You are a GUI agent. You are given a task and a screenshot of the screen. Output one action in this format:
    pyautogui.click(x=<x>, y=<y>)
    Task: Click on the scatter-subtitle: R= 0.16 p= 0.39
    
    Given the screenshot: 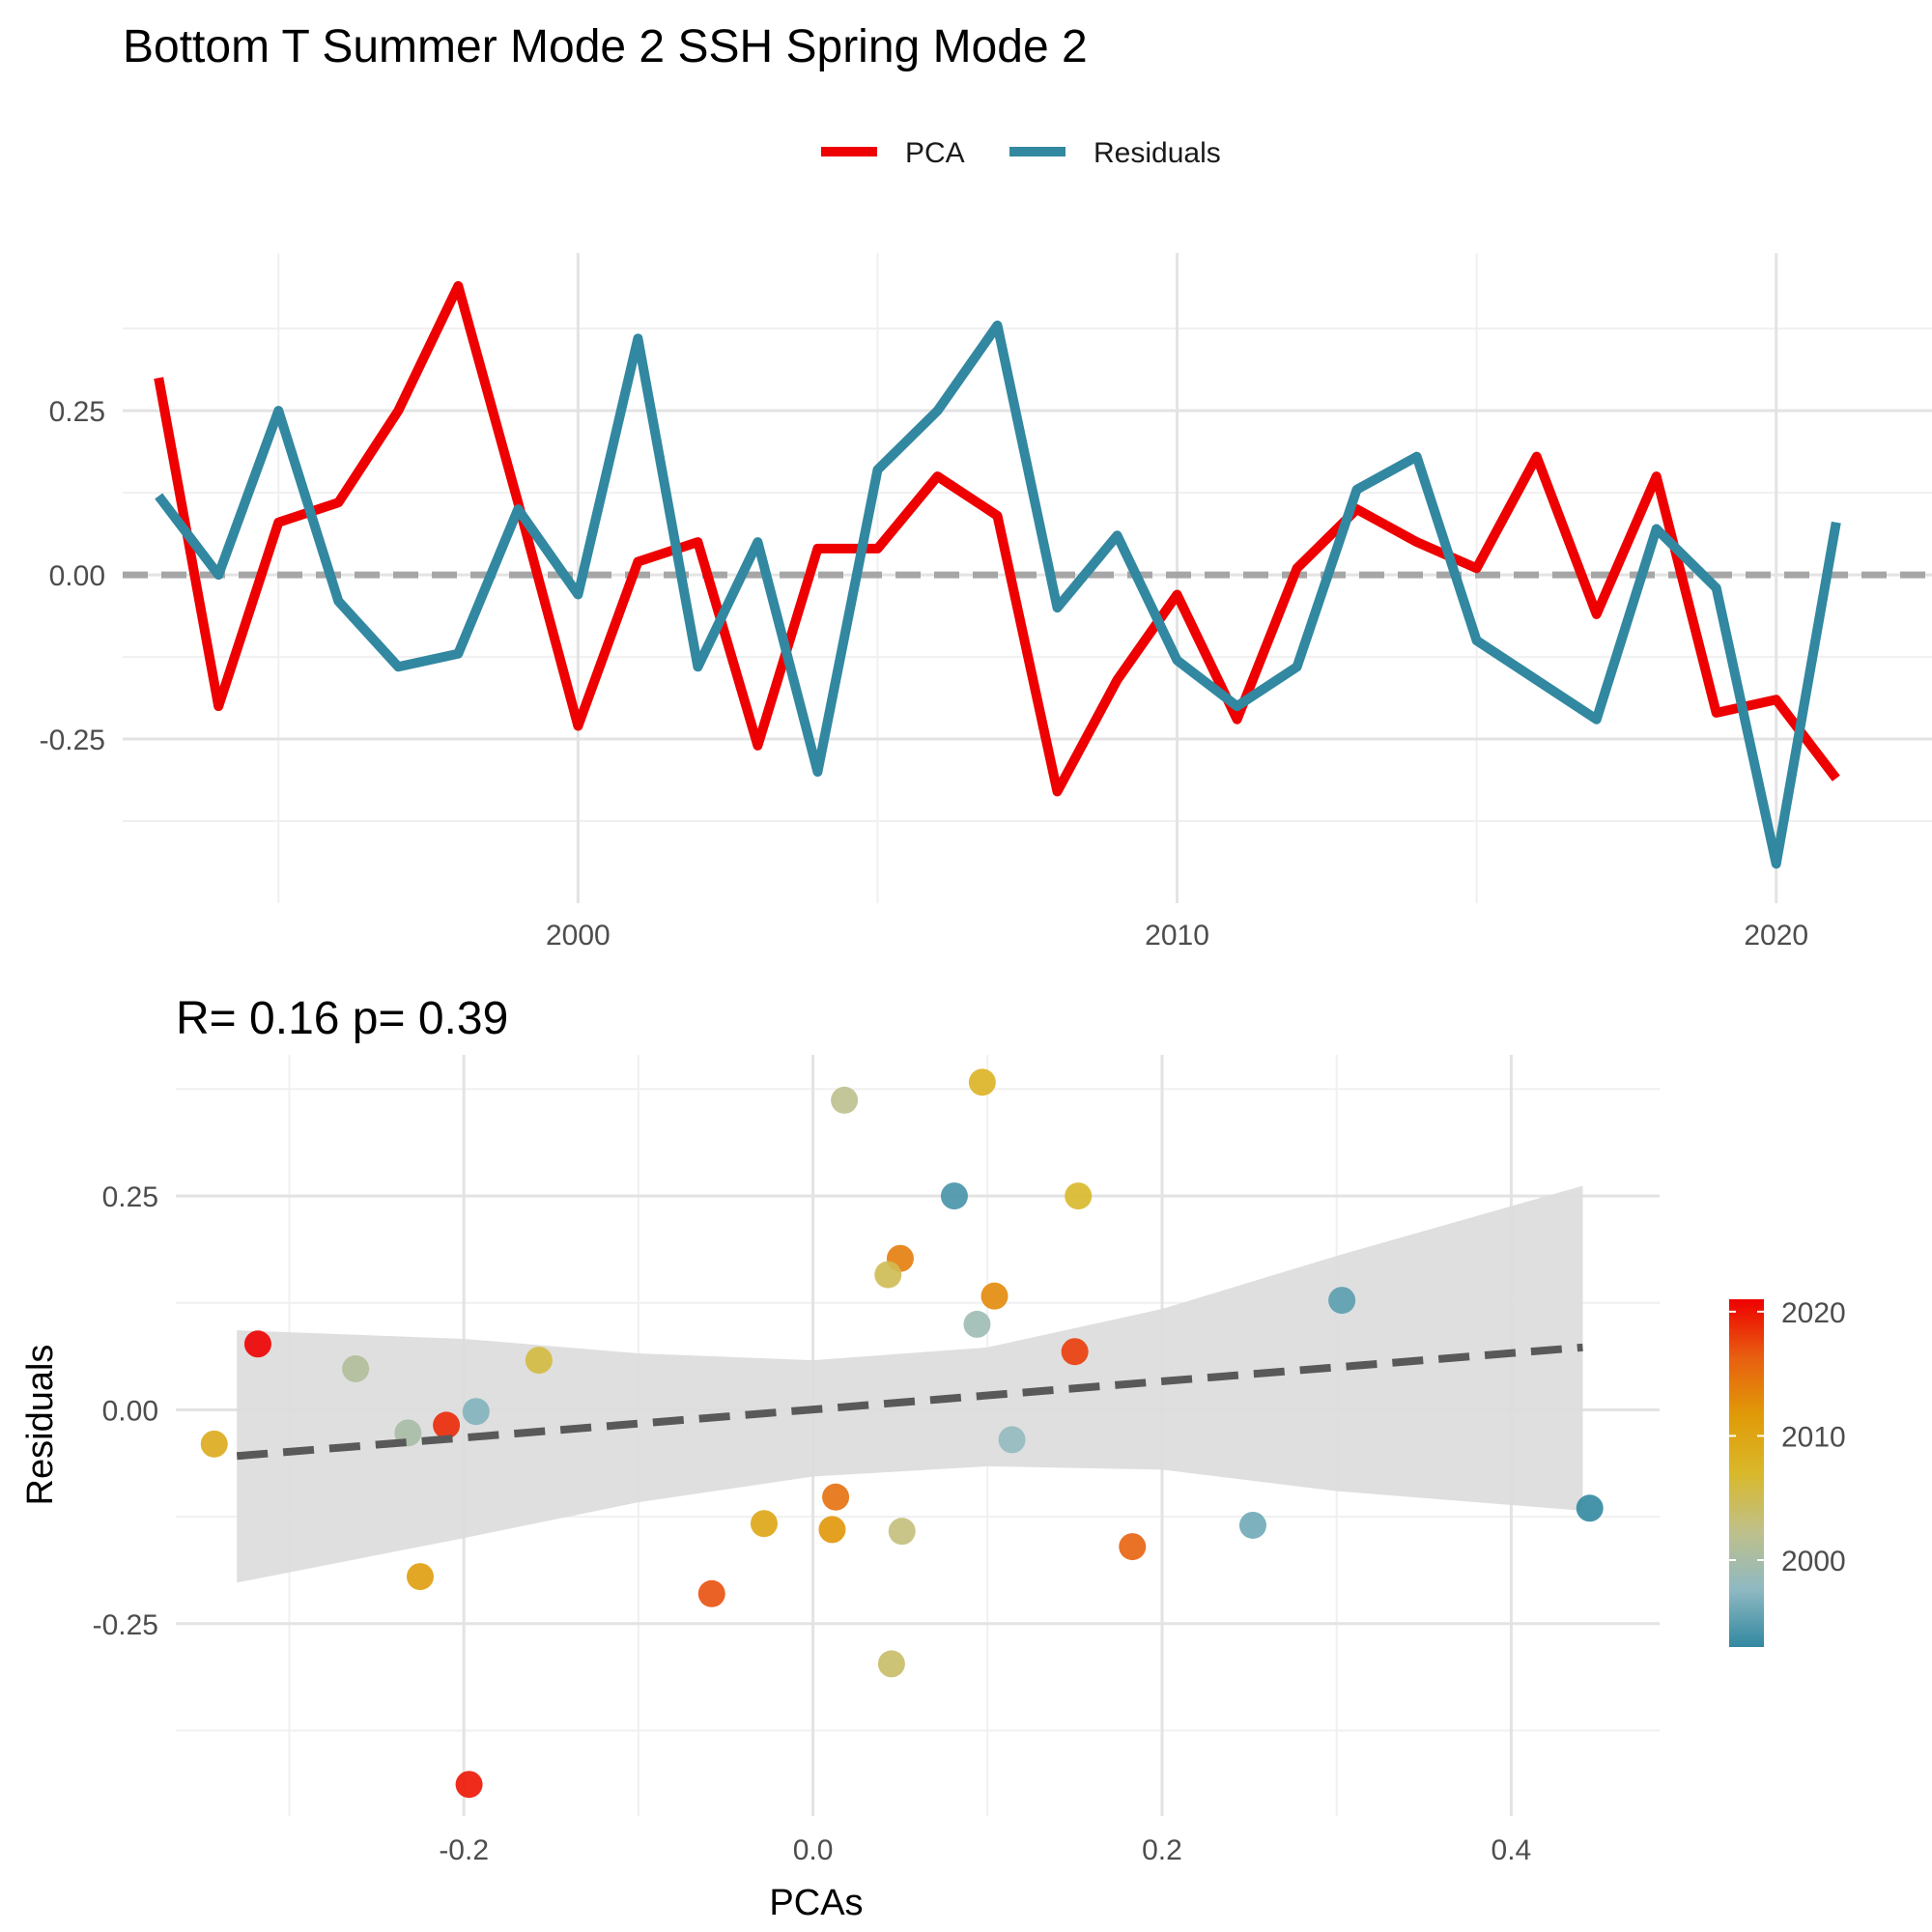 What is the action you would take?
    pyautogui.click(x=342, y=1018)
    